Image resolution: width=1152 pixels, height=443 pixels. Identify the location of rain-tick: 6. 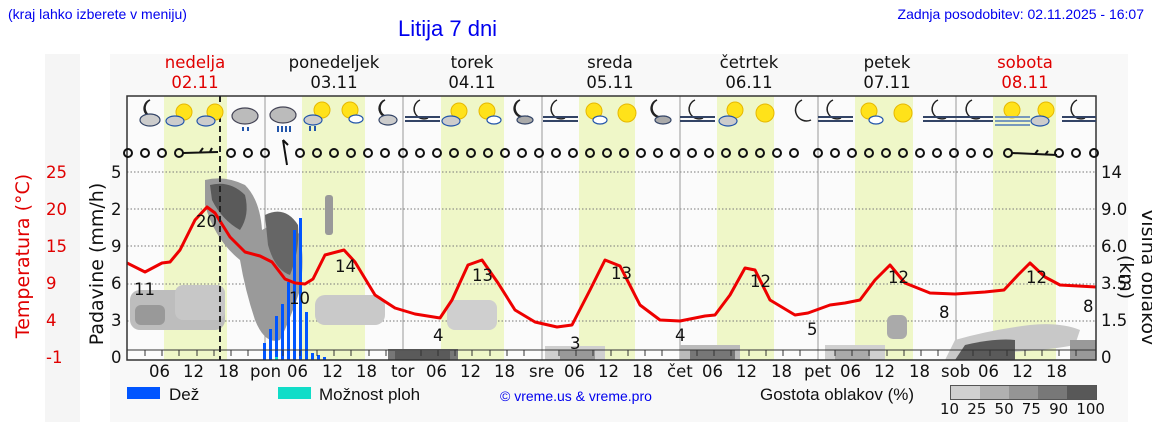
(116, 283).